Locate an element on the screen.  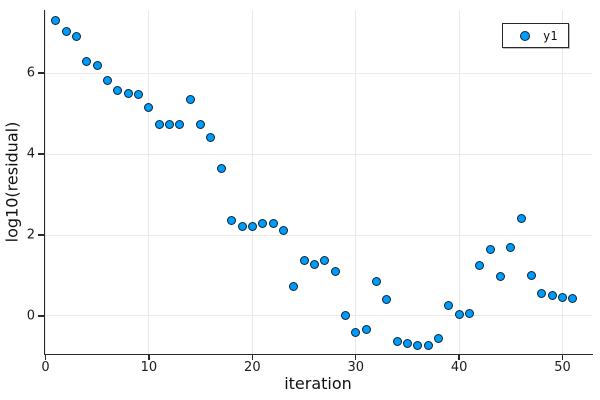
x-tick-label-20: 20 is located at coordinates (252, 367).